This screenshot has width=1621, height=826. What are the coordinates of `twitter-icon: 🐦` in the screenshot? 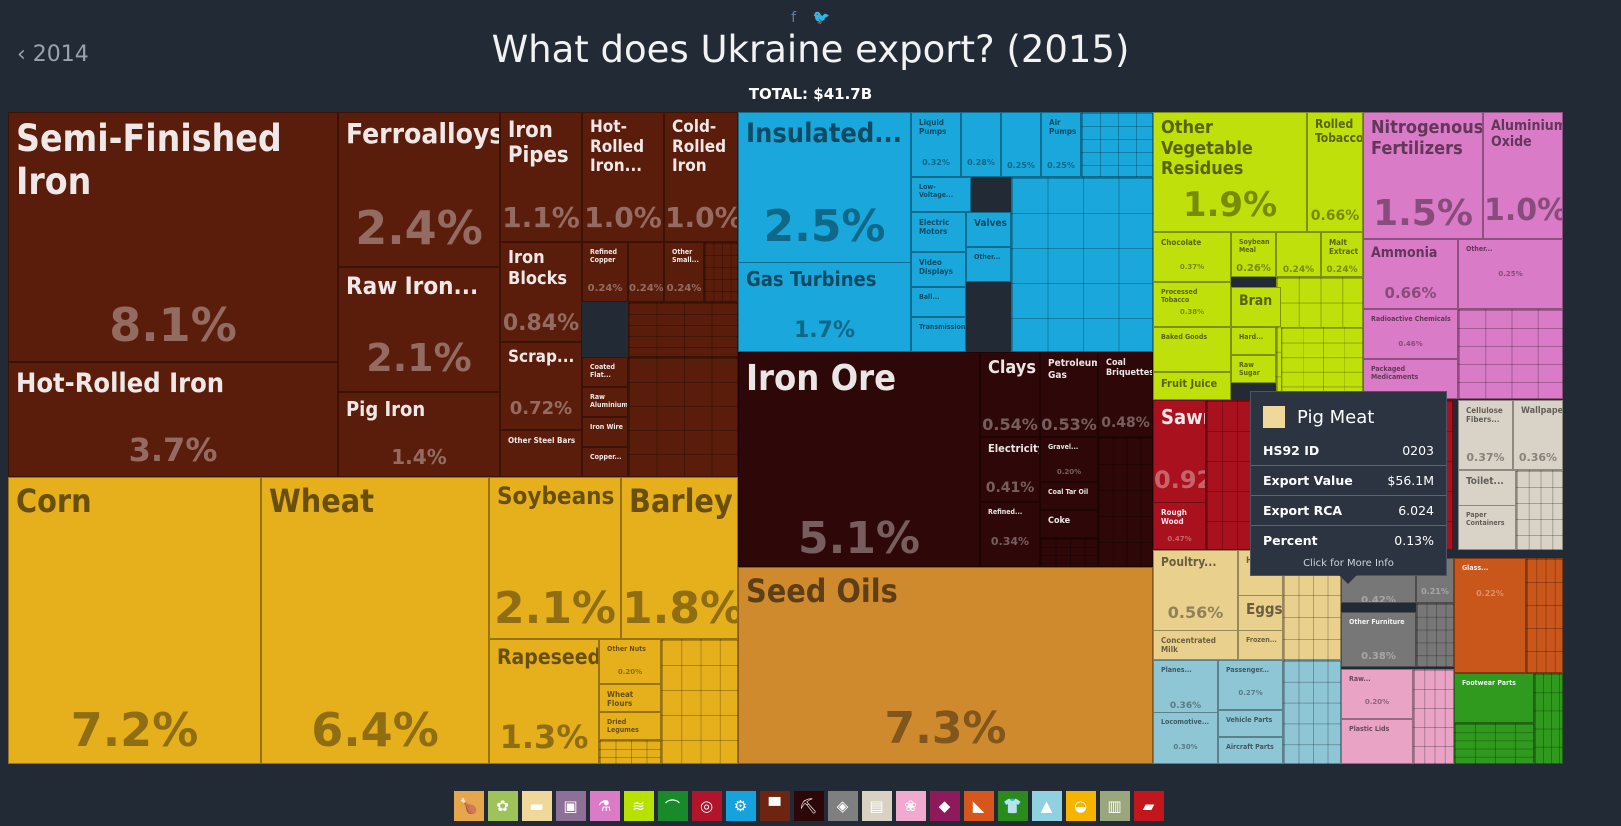 It's located at (821, 18).